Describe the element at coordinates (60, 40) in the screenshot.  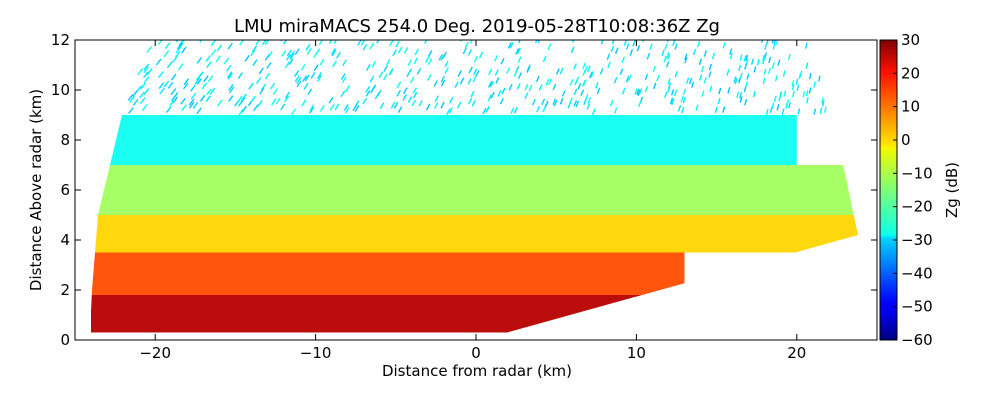
I see `y-tick-label: 12` at that location.